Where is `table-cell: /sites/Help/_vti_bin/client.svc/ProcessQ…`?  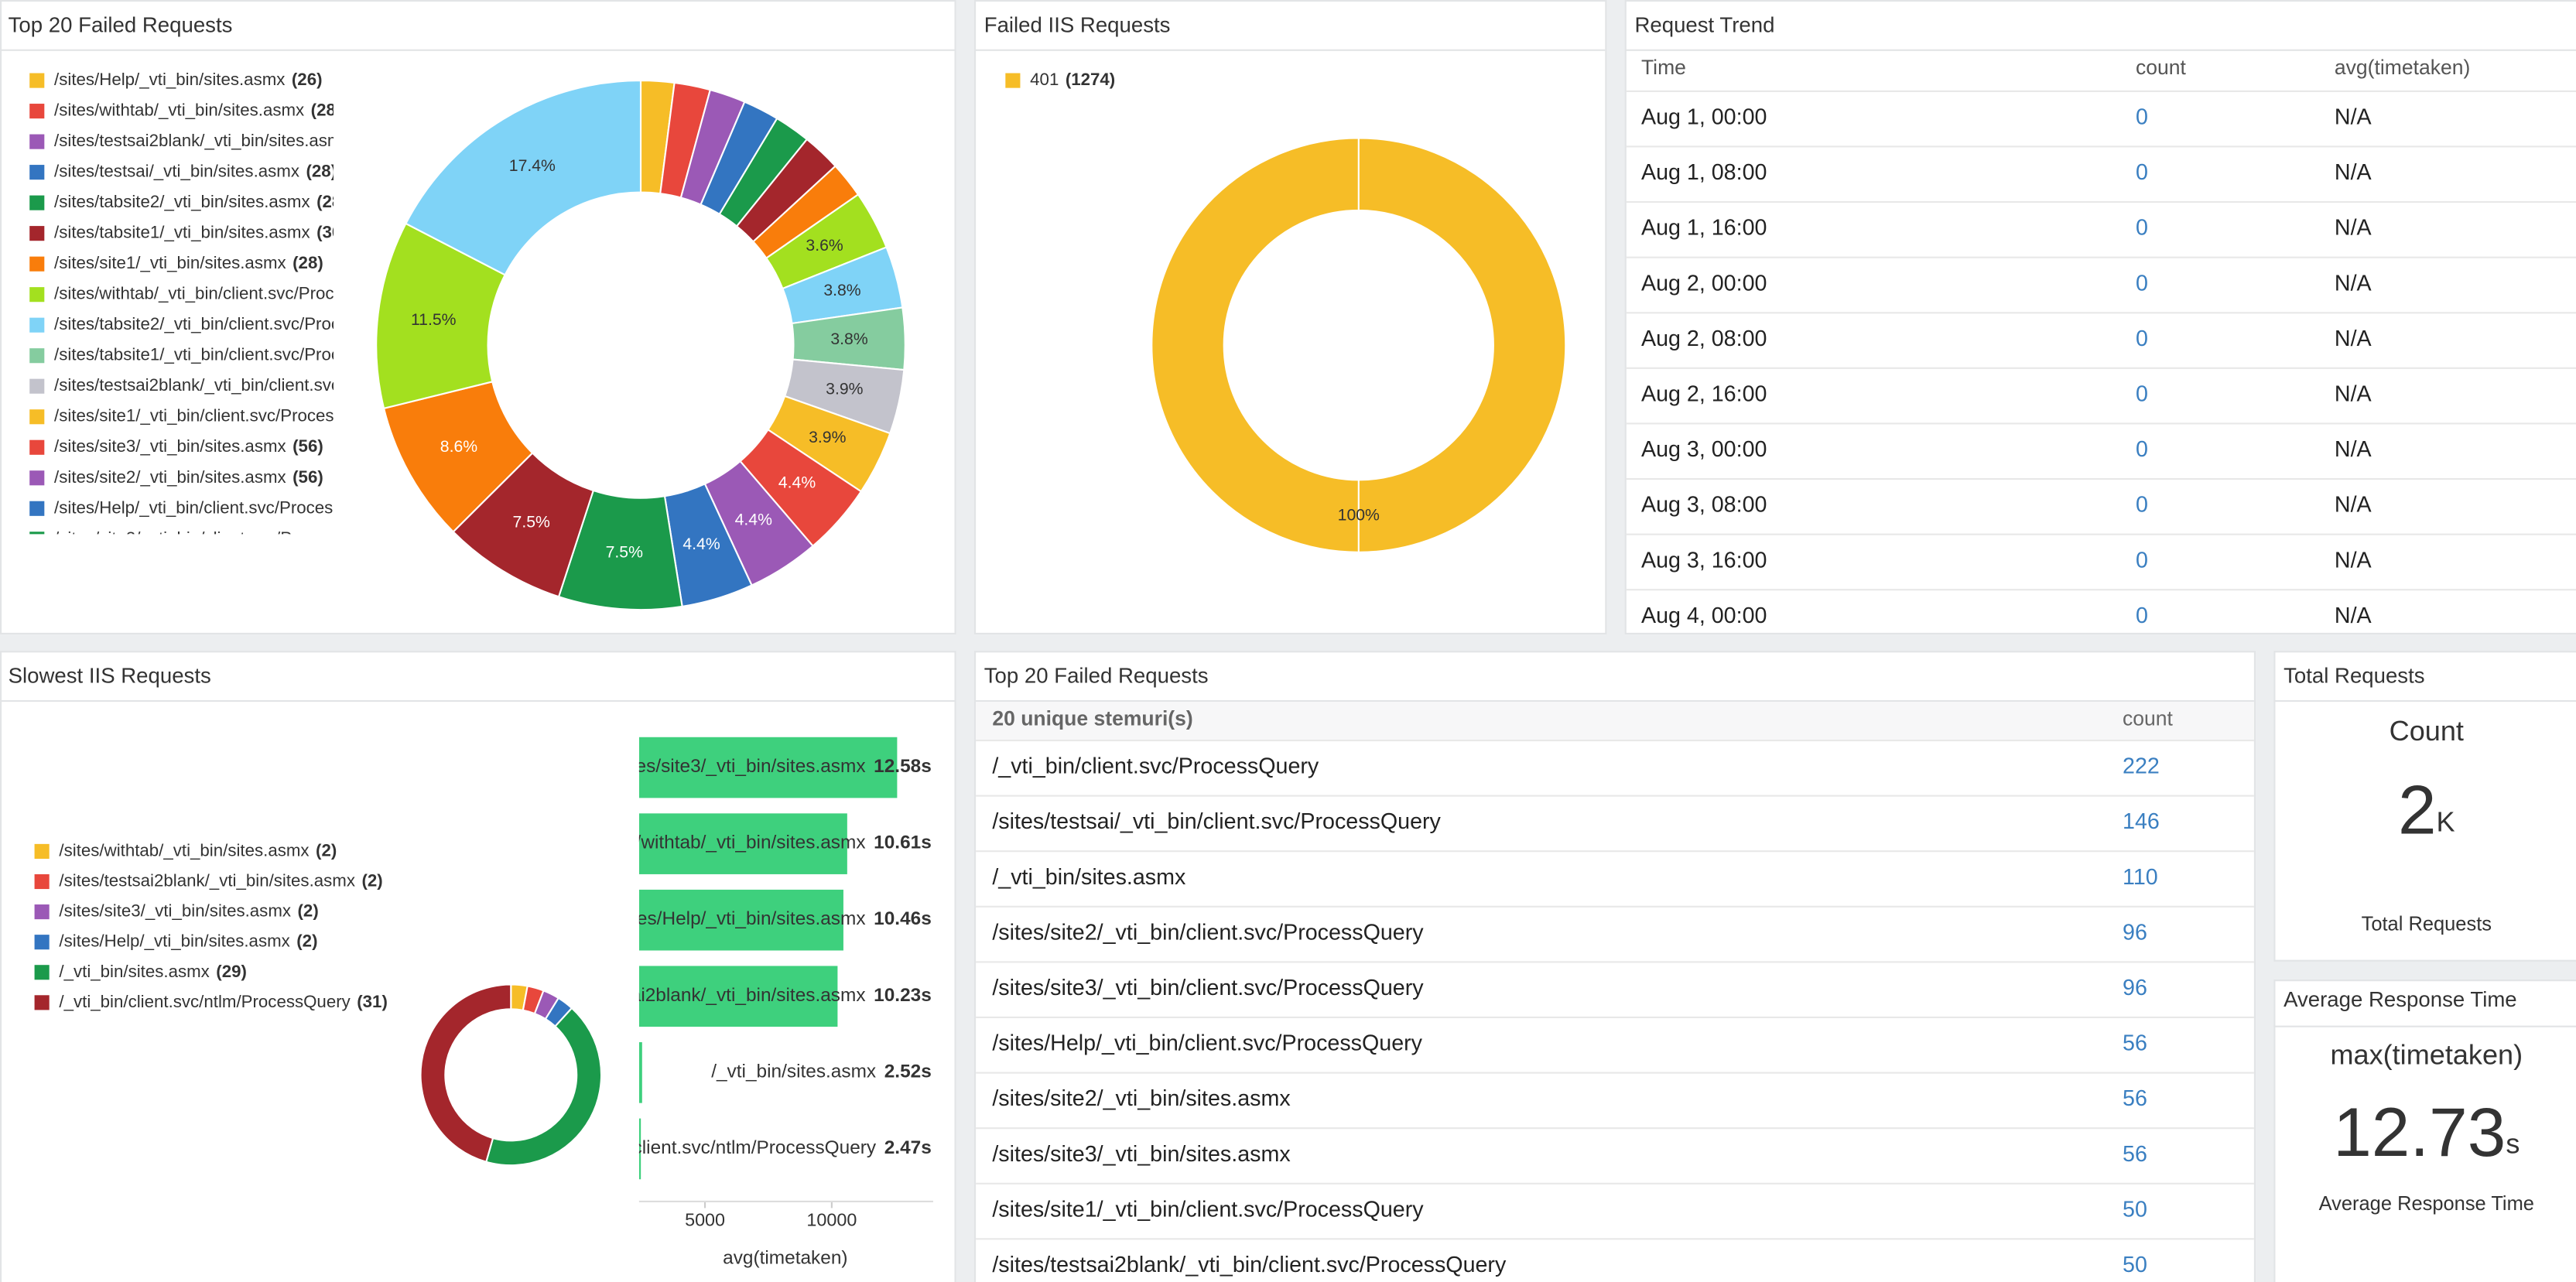
table-cell: /sites/Help/_vti_bin/client.svc/ProcessQ… is located at coordinates (1207, 1043).